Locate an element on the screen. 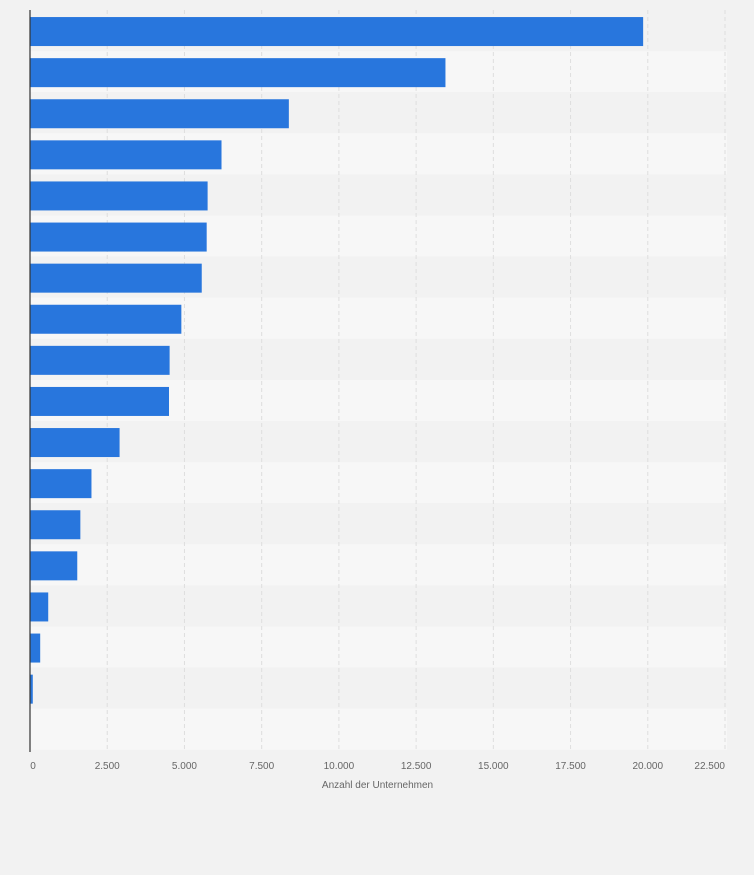 This screenshot has height=875, width=754. x-tick-label: 17.500 is located at coordinates (570, 766).